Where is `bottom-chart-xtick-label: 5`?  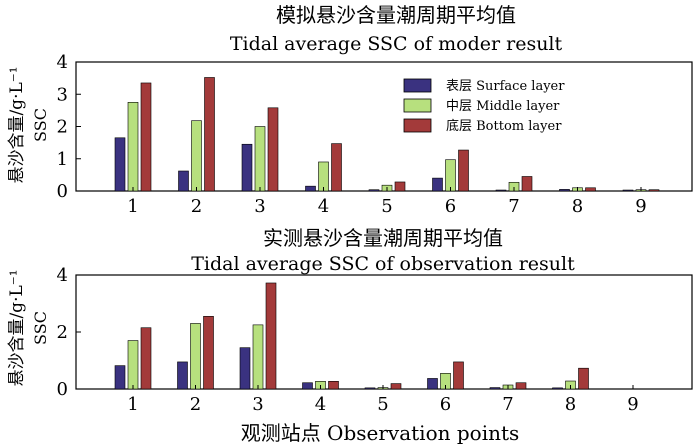
bottom-chart-xtick-label: 5 is located at coordinates (382, 404).